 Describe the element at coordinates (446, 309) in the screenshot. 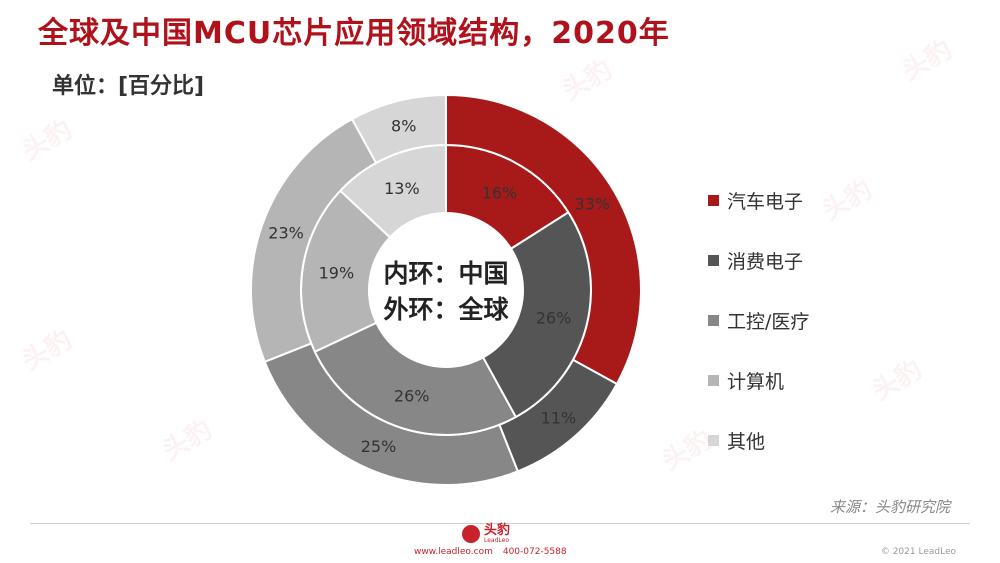

I see `center-label: 外环：全球` at that location.